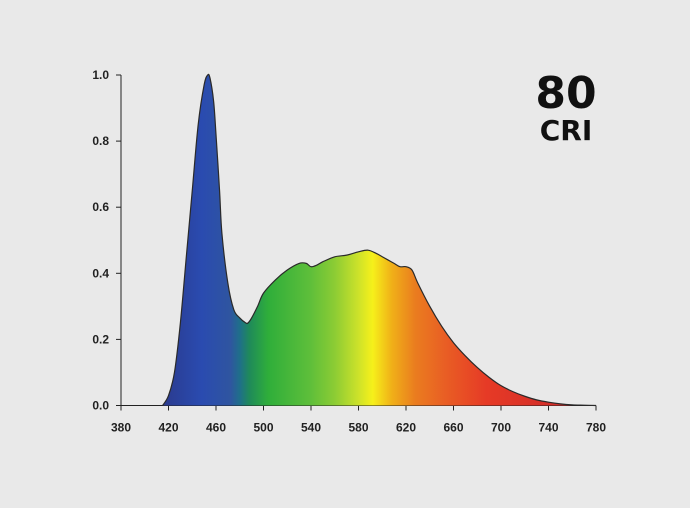  What do you see at coordinates (453, 428) in the screenshot?
I see `x-tick-label: 660` at bounding box center [453, 428].